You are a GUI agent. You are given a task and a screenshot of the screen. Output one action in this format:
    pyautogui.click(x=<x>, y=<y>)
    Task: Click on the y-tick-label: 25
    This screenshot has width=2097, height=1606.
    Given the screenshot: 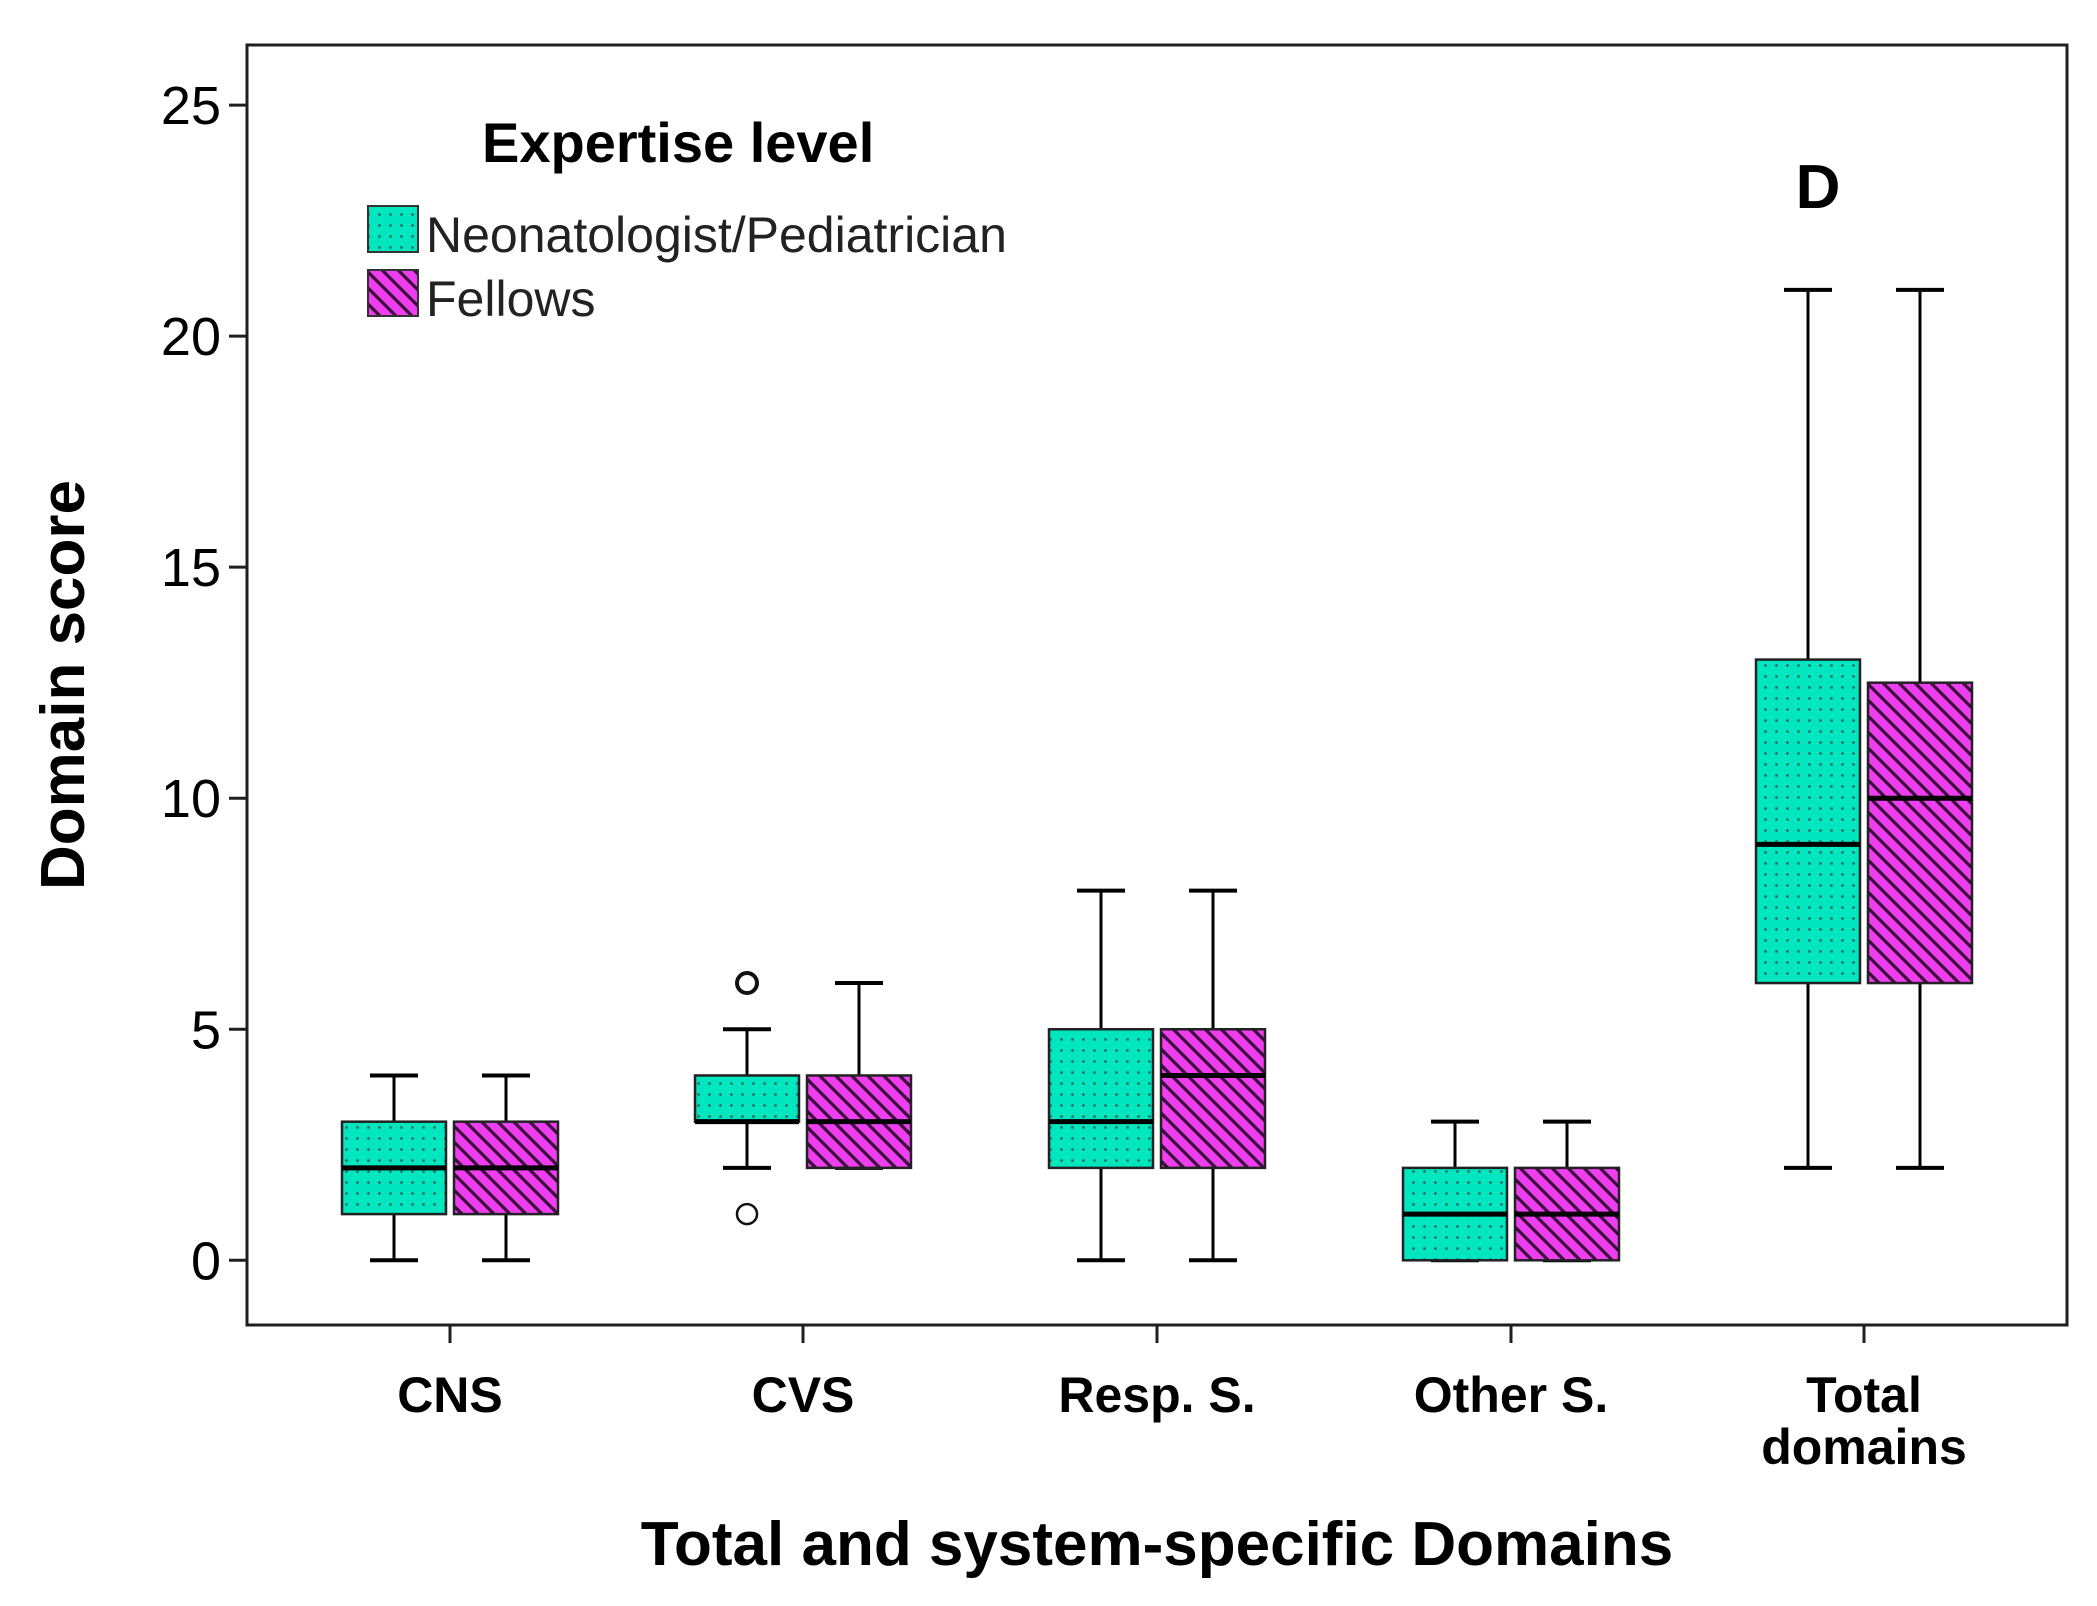 What is the action you would take?
    pyautogui.click(x=191, y=106)
    